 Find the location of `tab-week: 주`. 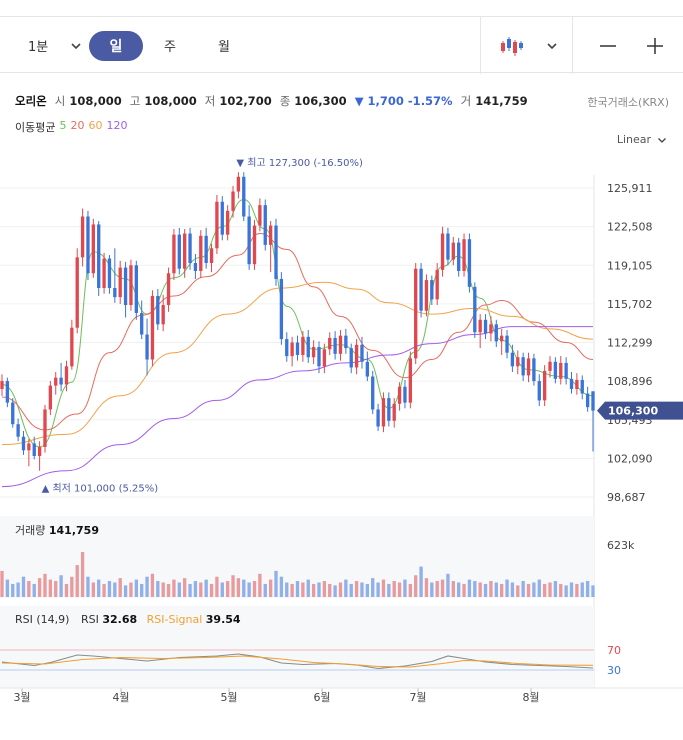

tab-week: 주 is located at coordinates (170, 47).